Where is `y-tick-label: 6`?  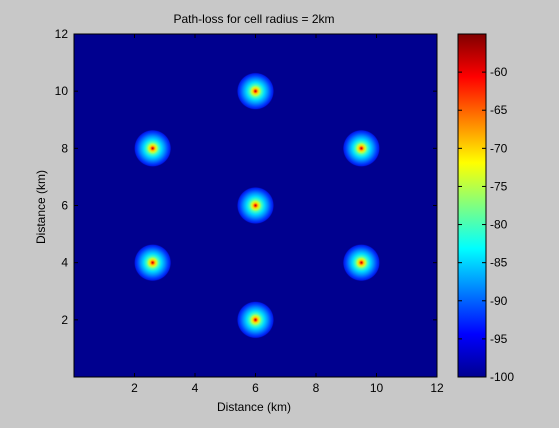
y-tick-label: 6 is located at coordinates (64, 206).